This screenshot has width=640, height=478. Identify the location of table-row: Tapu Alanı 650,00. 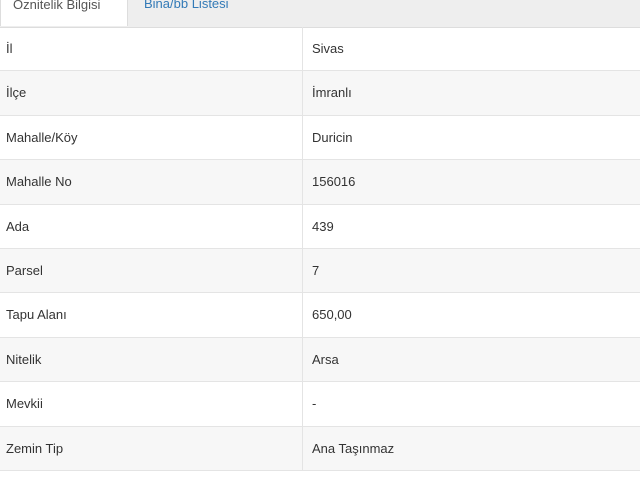
(320, 315).